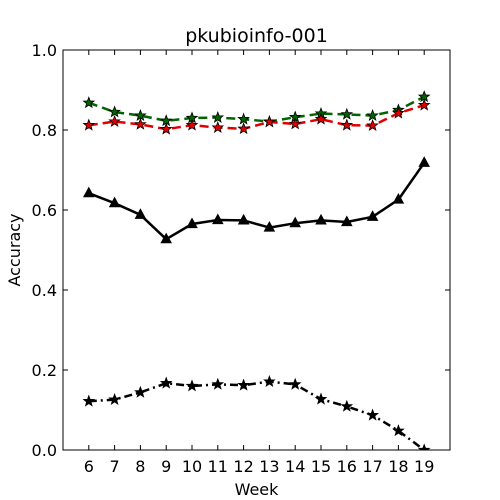 Image resolution: width=500 pixels, height=500 pixels. I want to click on x-tick-label: 17, so click(372, 466).